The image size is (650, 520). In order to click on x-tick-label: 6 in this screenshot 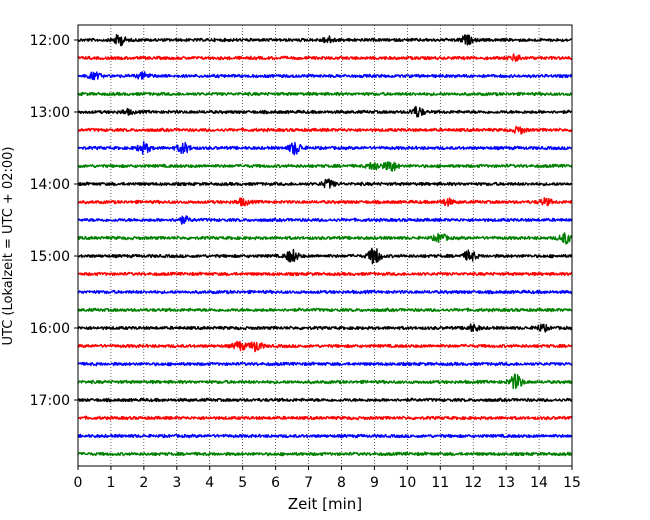, I will do `click(275, 483)`.